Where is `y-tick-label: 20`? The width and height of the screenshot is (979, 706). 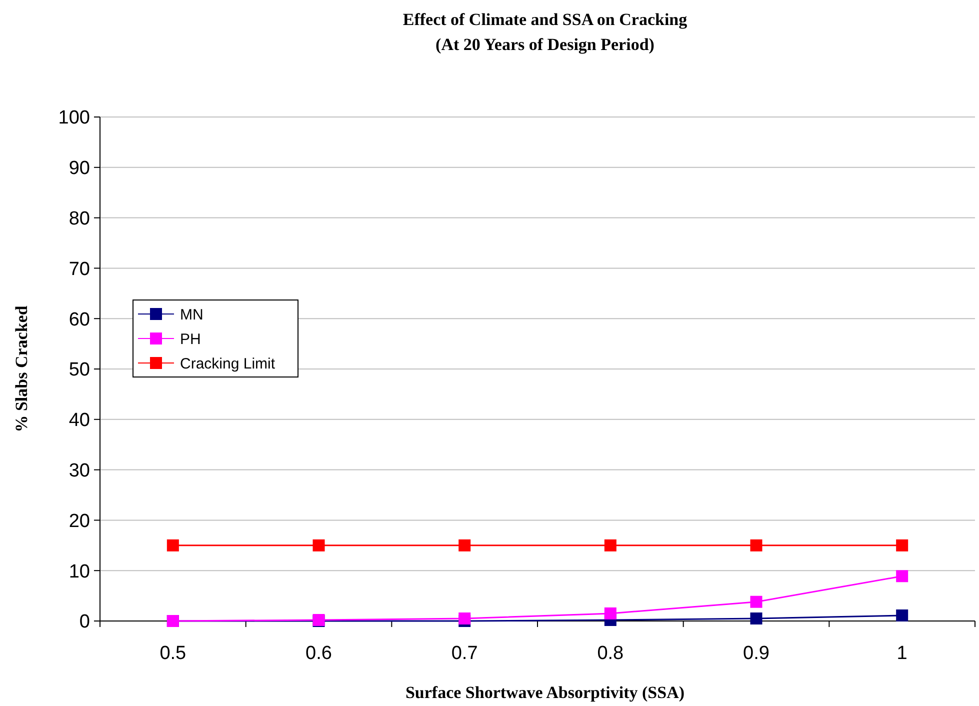 y-tick-label: 20 is located at coordinates (79, 521).